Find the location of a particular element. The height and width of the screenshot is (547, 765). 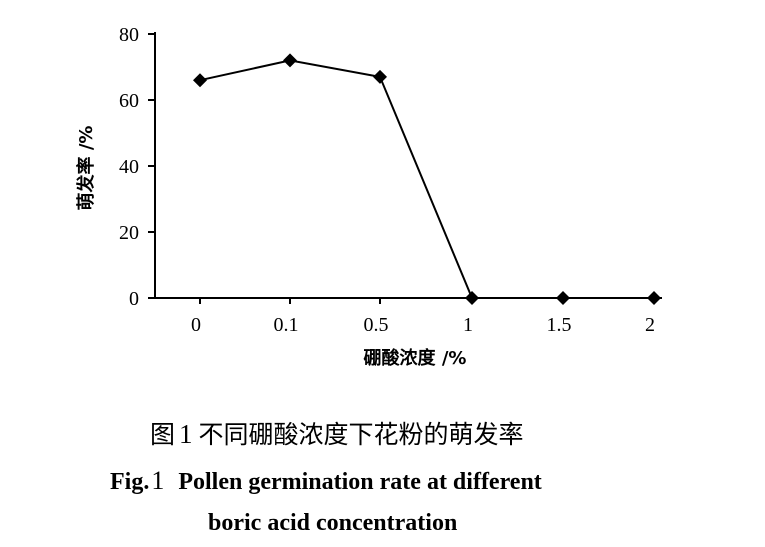

y-tick-label: 20 is located at coordinates (129, 233).